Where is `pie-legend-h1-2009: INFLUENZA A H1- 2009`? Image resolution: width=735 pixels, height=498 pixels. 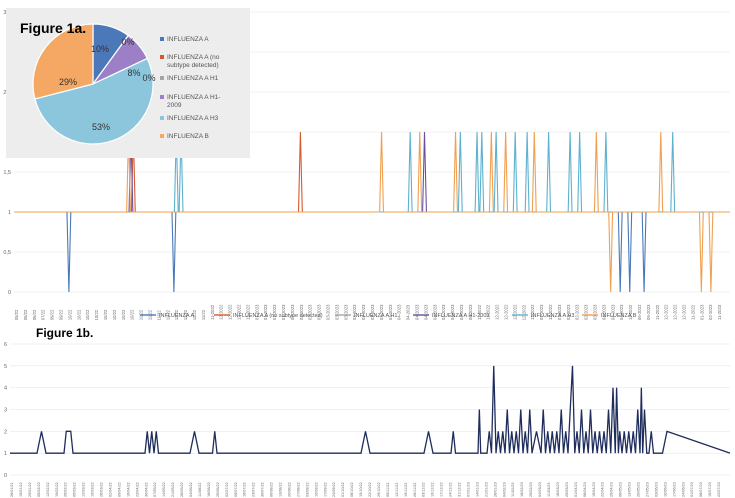
pie-legend-h1-2009: INFLUENZA A H1- 2009 is located at coordinates (204, 102).